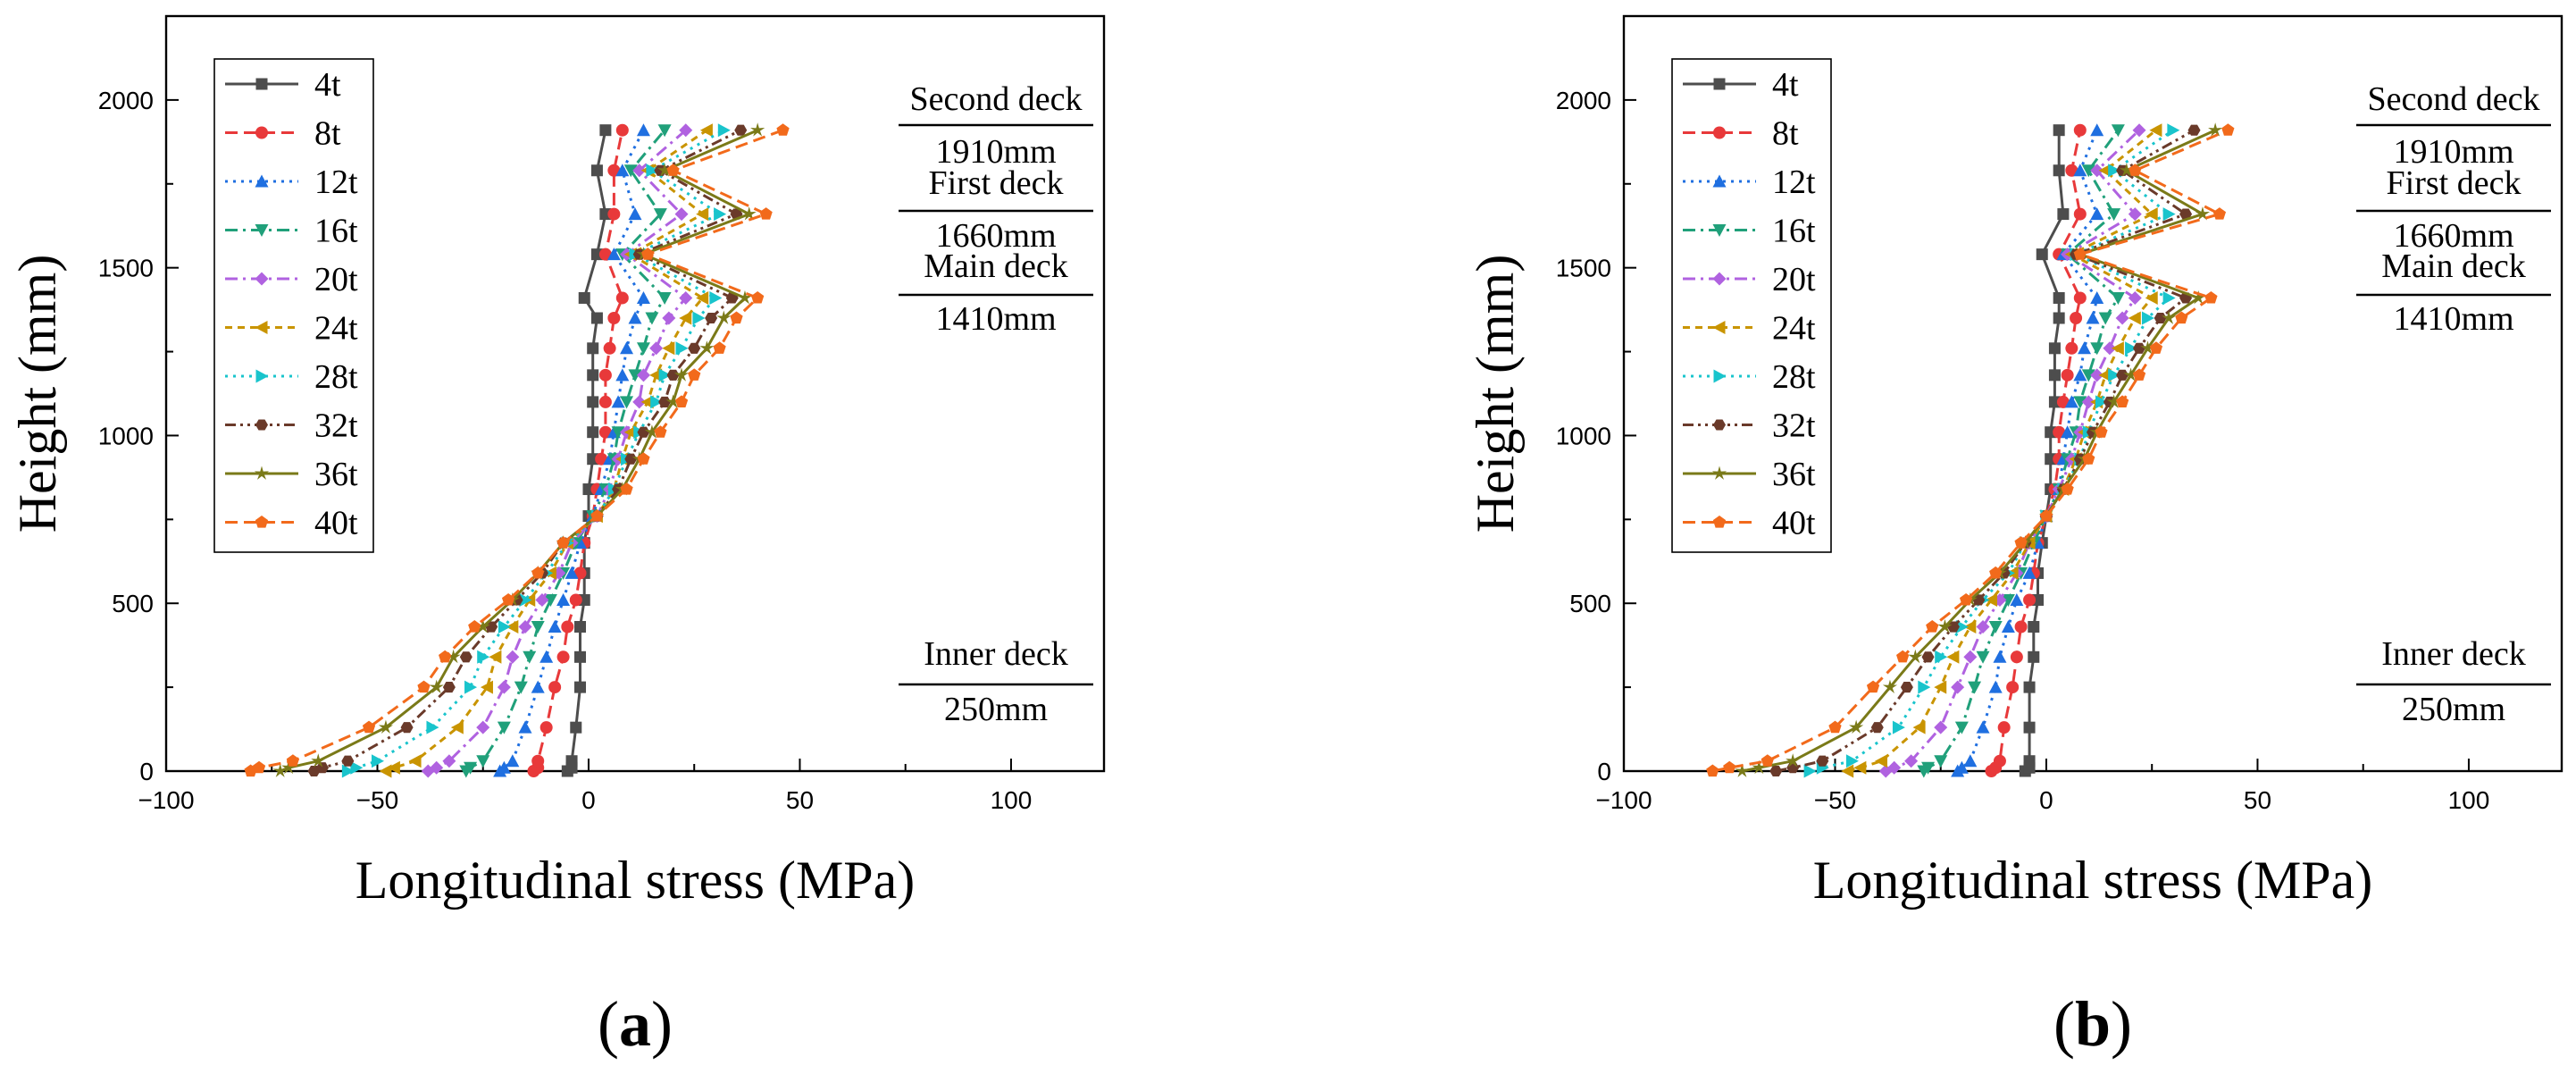 The height and width of the screenshot is (1074, 2576). Describe the element at coordinates (1794, 279) in the screenshot. I see `legend-label: 20t` at that location.